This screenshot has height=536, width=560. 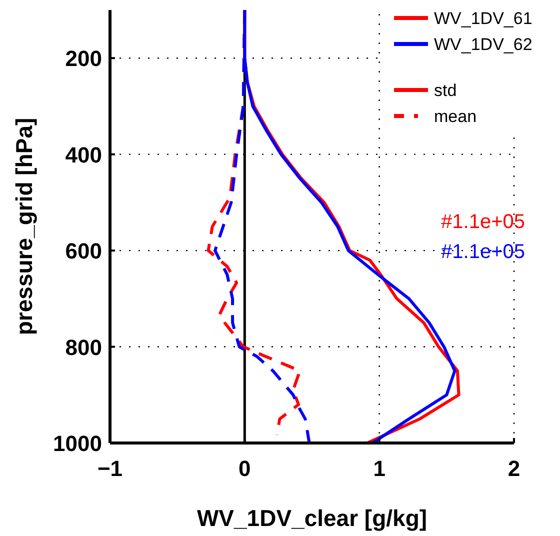 I want to click on y-tick-label: 600, so click(x=83, y=251).